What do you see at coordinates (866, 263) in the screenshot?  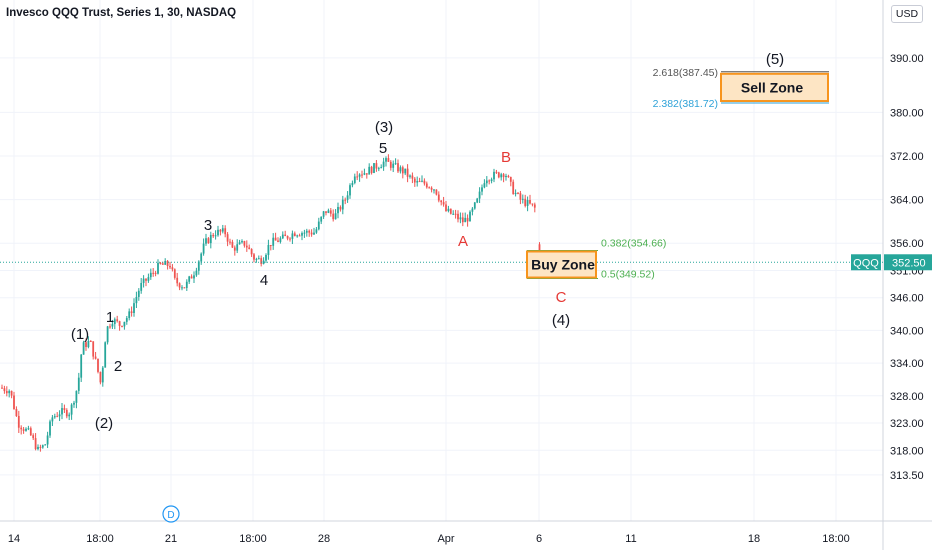 I see `symbol-badge-label: QQQ` at bounding box center [866, 263].